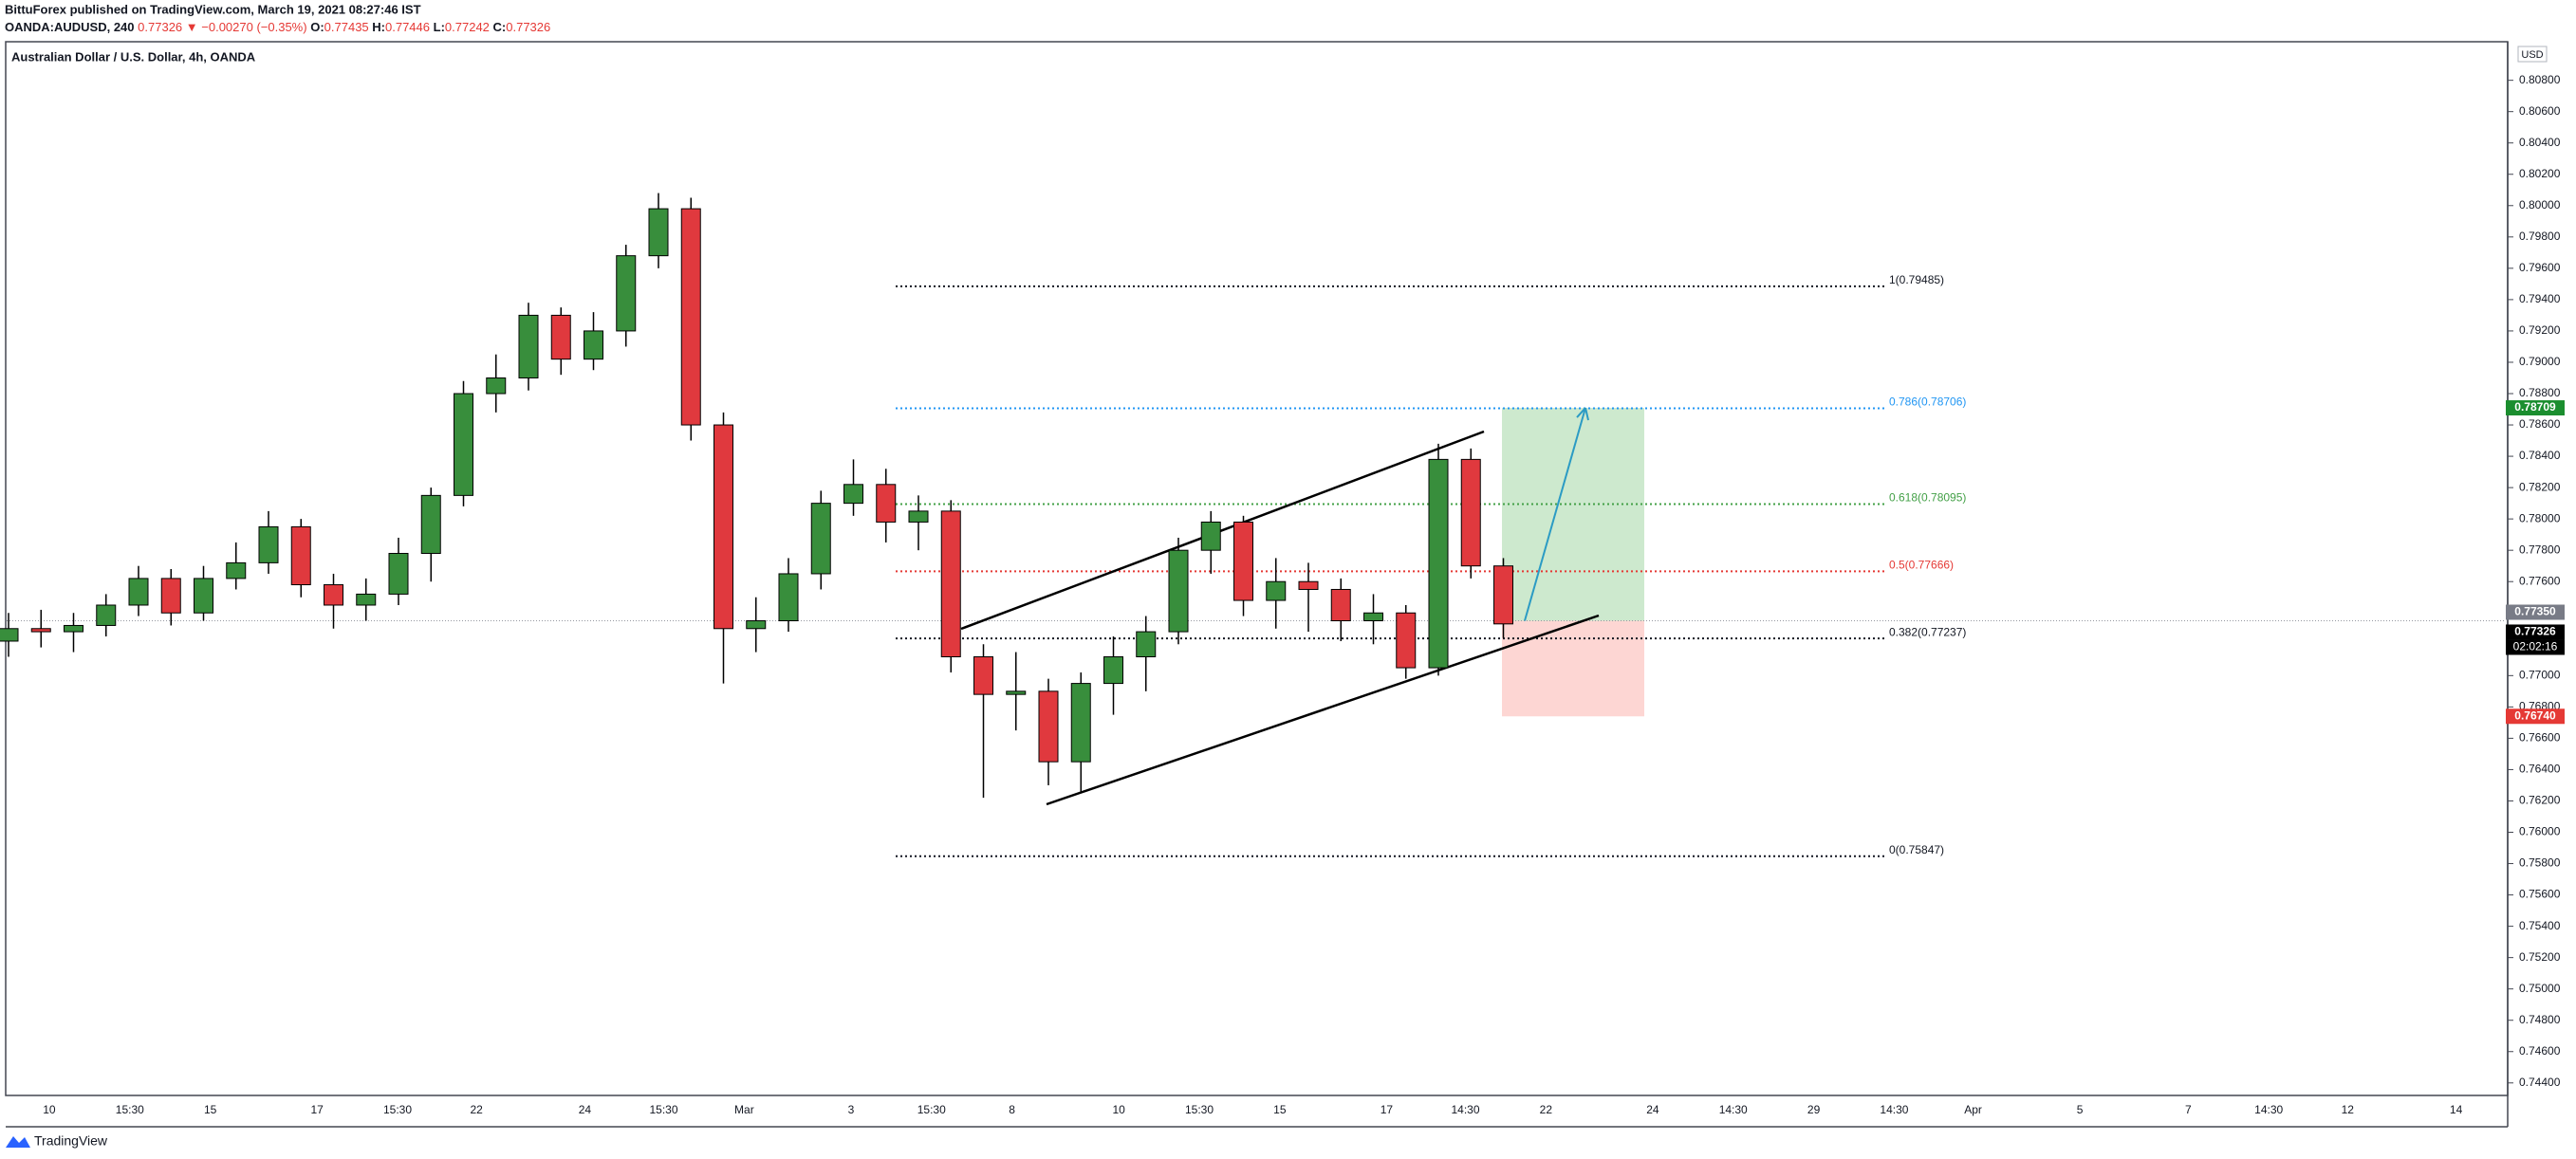 This screenshot has height=1159, width=2576. What do you see at coordinates (2540, 236) in the screenshot?
I see `y-tick-label: 0.79800` at bounding box center [2540, 236].